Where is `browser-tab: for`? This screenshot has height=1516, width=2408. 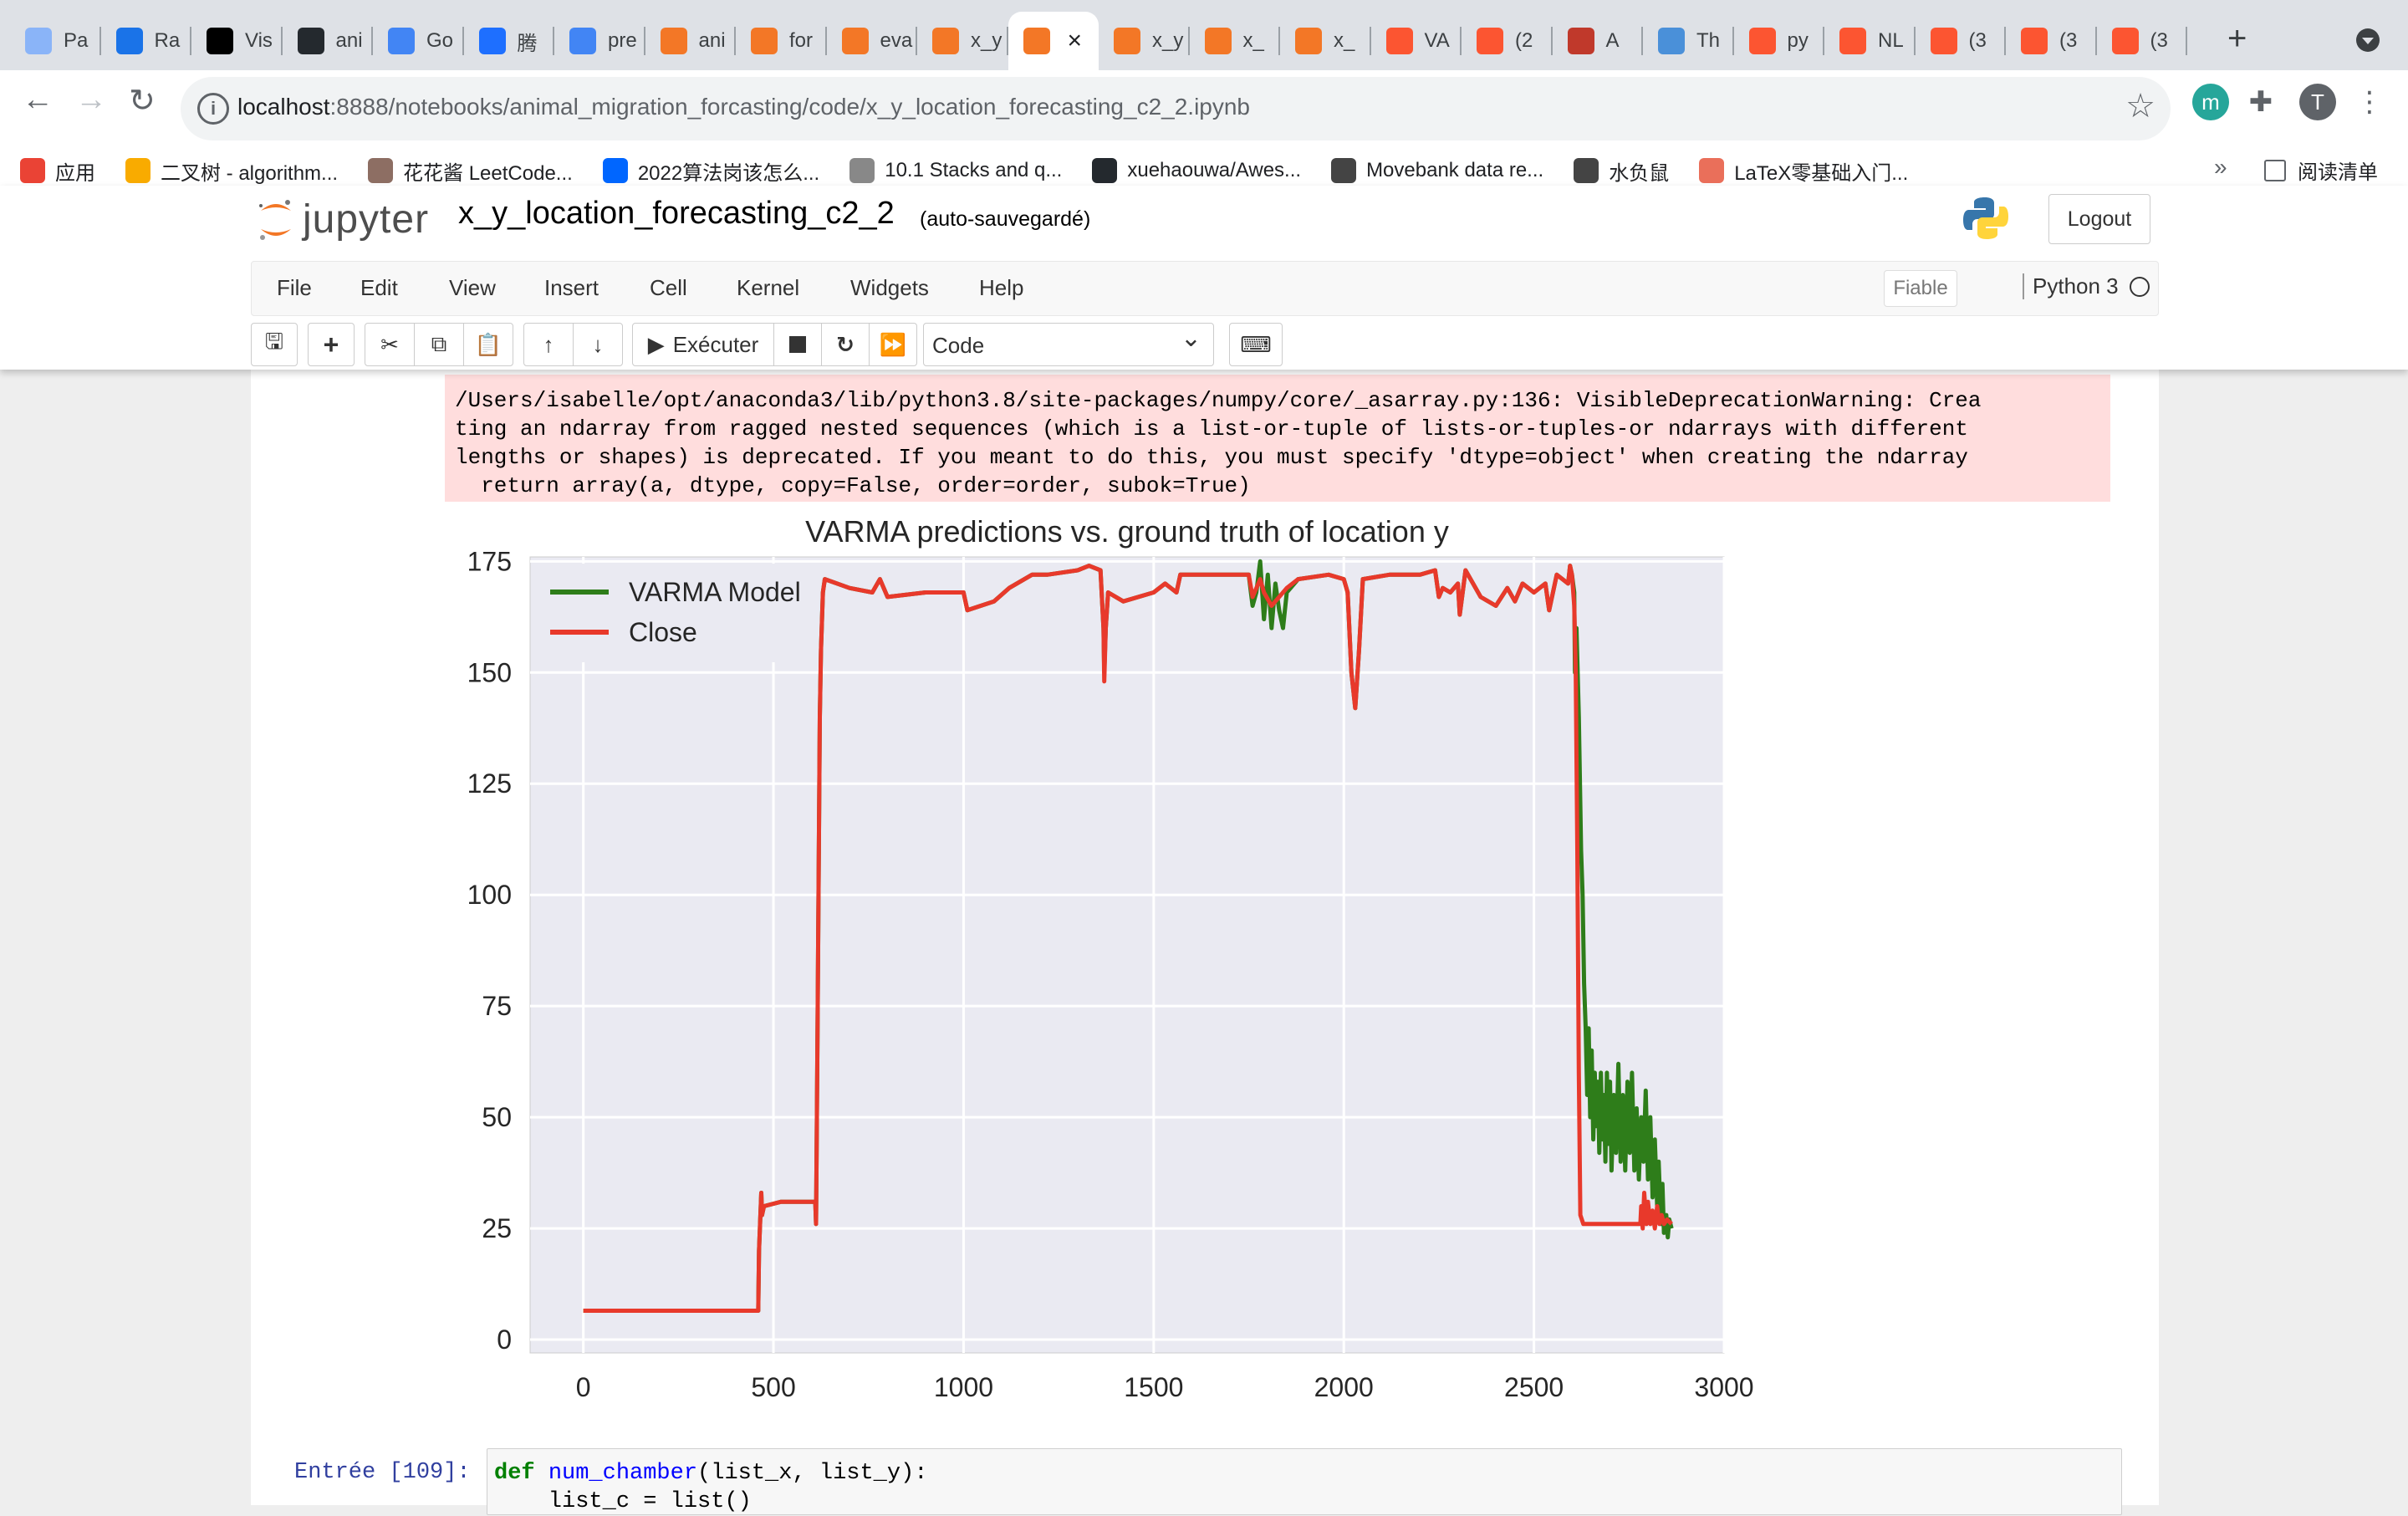 browser-tab: for is located at coordinates (782, 41).